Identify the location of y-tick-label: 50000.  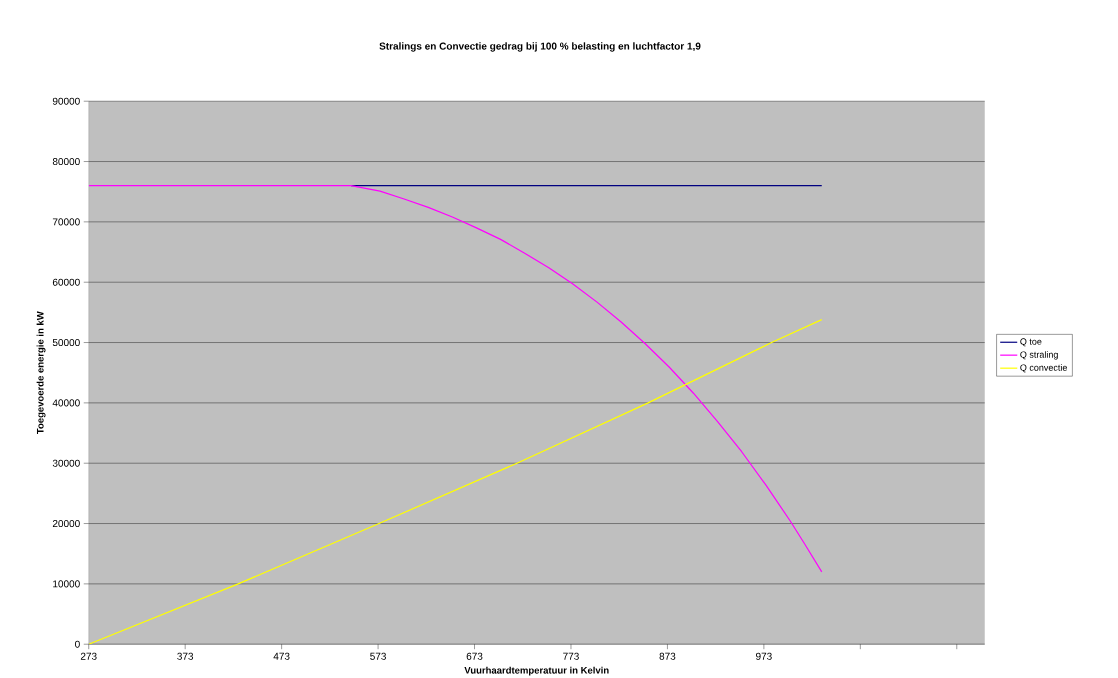
(66, 343).